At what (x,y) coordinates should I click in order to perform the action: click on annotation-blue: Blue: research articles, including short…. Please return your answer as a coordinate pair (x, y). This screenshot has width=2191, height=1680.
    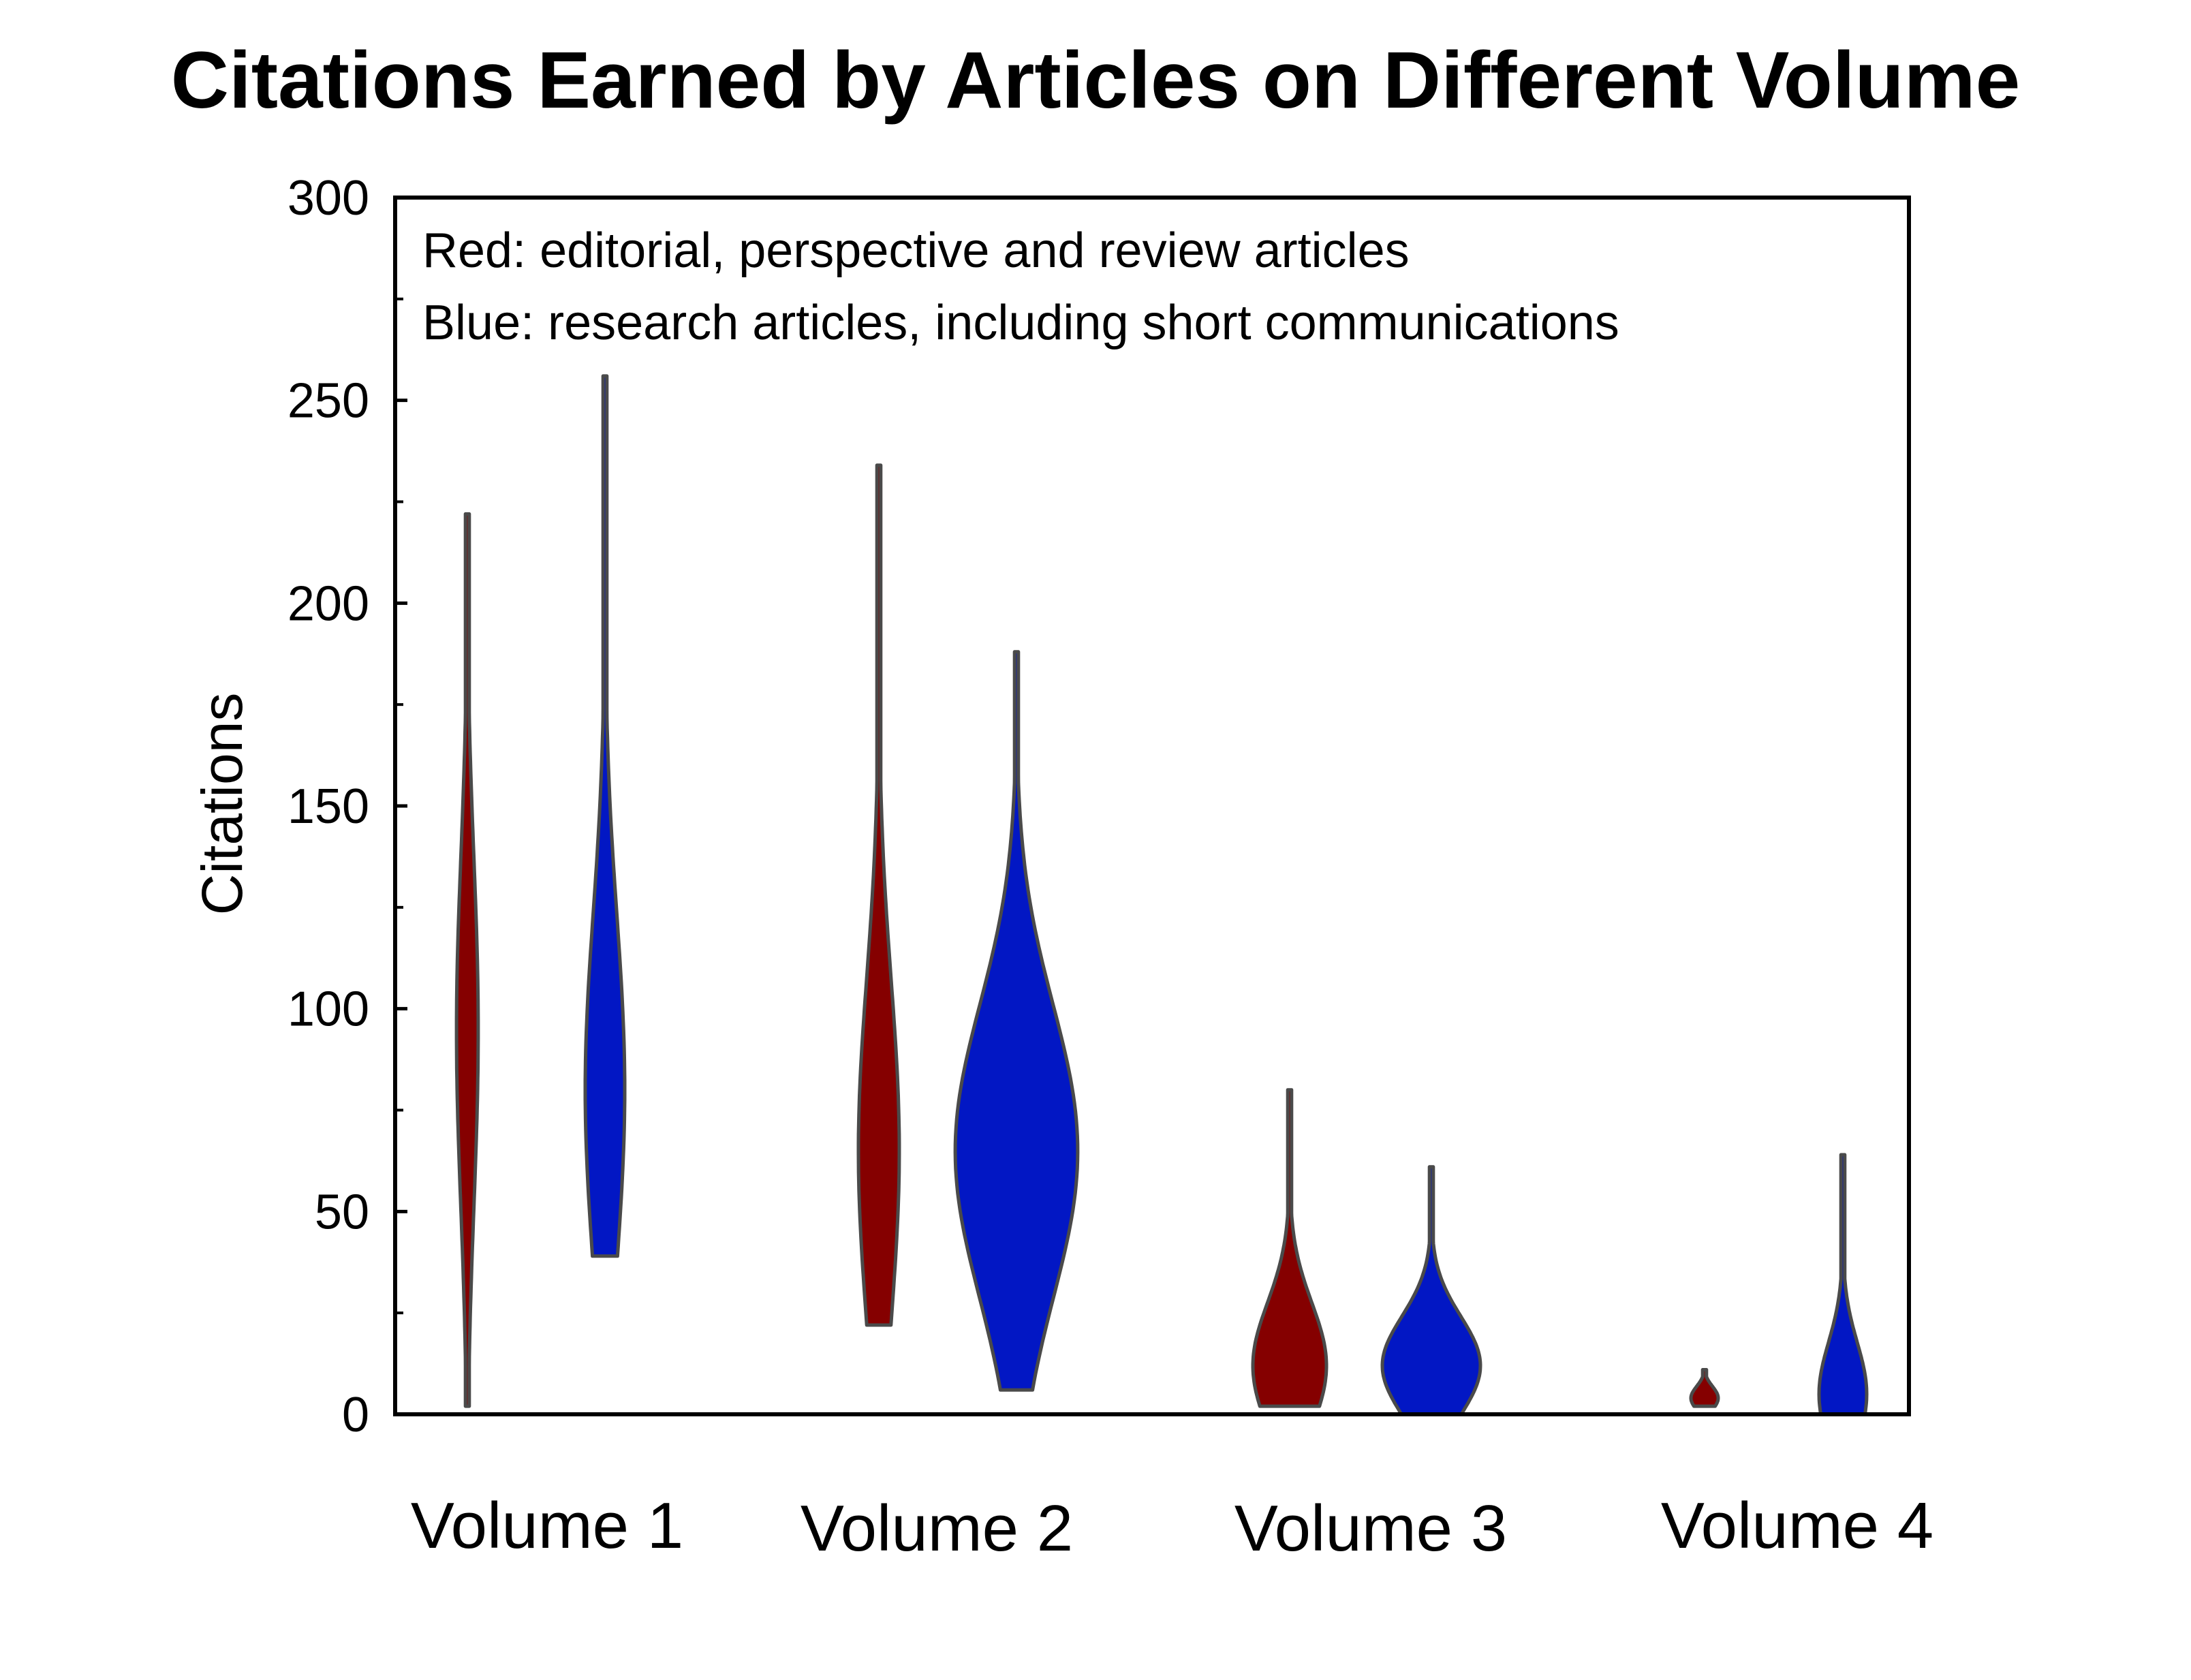
    Looking at the image, I should click on (1020, 323).